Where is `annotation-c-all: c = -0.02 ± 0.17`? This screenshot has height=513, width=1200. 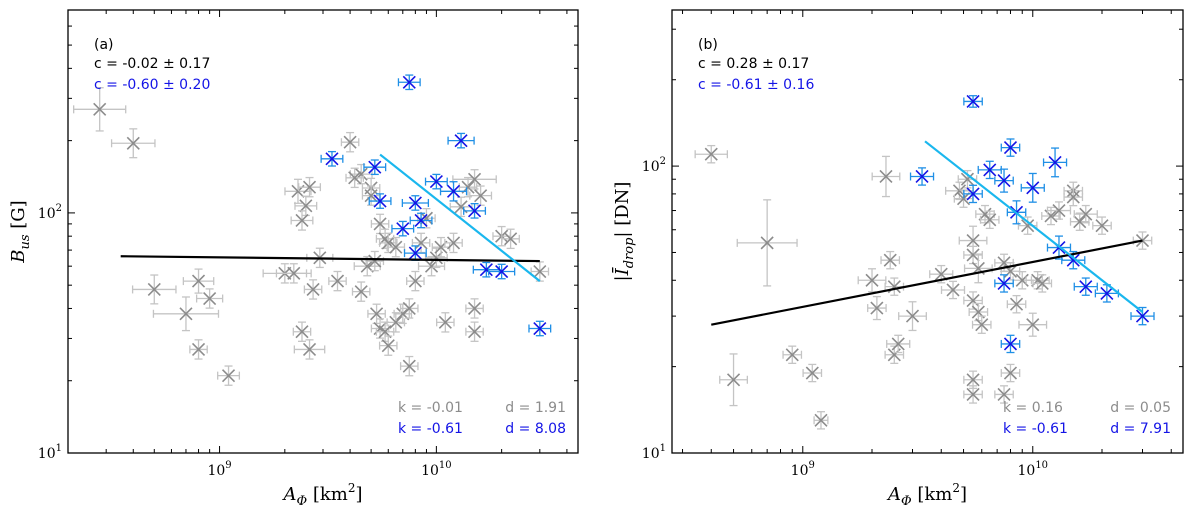 annotation-c-all: c = -0.02 ± 0.17 is located at coordinates (152, 64).